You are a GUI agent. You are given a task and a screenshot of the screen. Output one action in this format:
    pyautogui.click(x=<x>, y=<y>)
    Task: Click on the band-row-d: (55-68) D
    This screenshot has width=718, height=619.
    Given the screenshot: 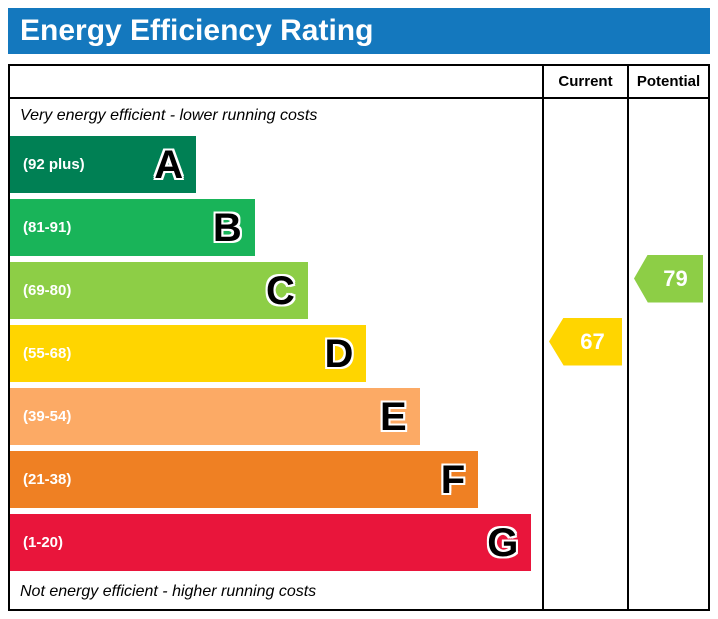 What is the action you would take?
    pyautogui.click(x=276, y=353)
    